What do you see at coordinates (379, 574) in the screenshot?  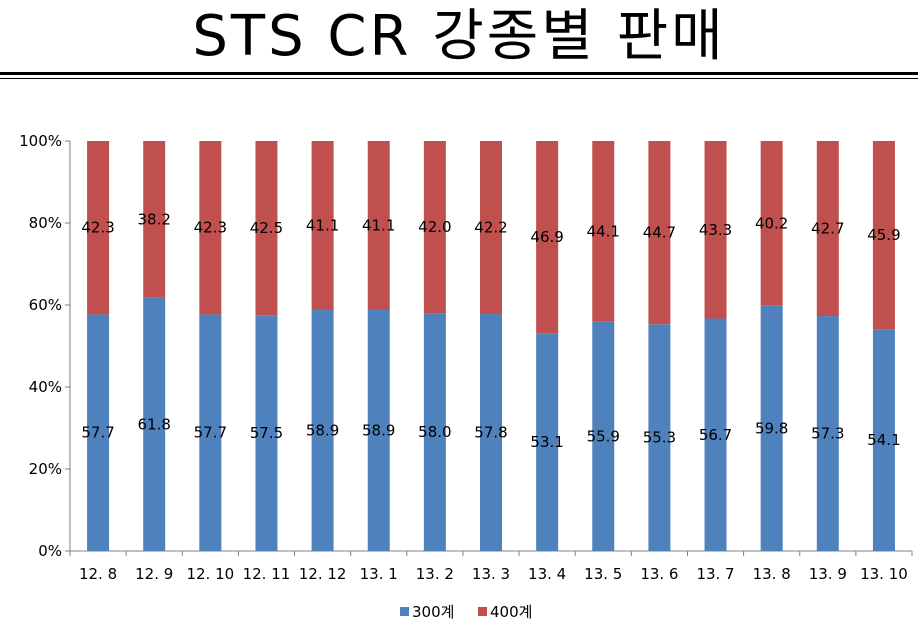 I see `x-tick-label: 13. 1` at bounding box center [379, 574].